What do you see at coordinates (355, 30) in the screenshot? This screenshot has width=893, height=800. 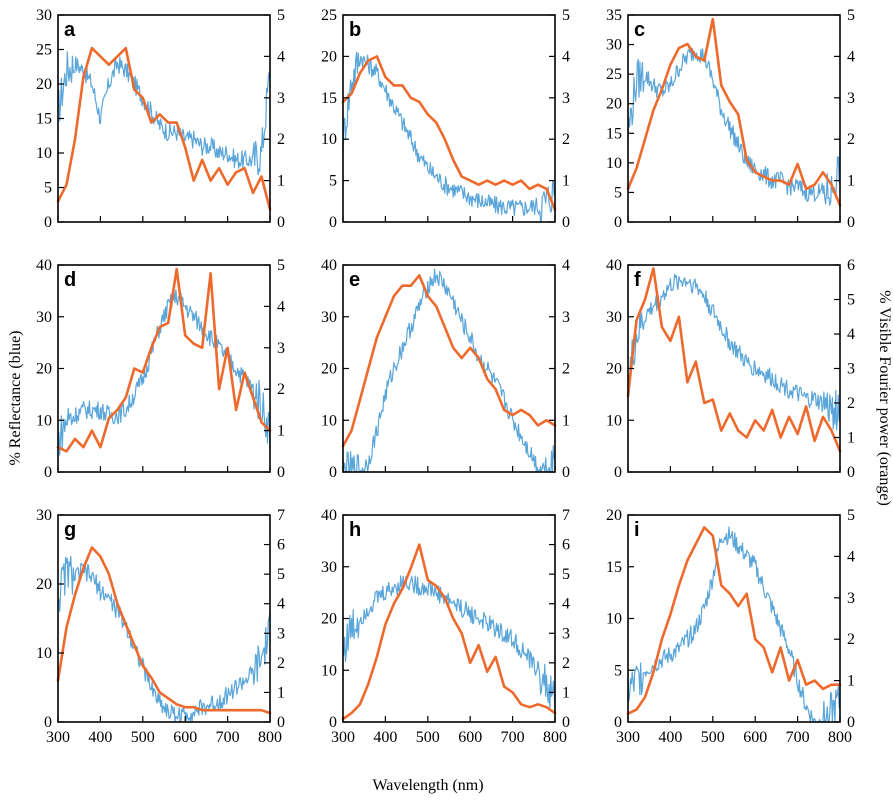 I see `panel-letter-b: b` at bounding box center [355, 30].